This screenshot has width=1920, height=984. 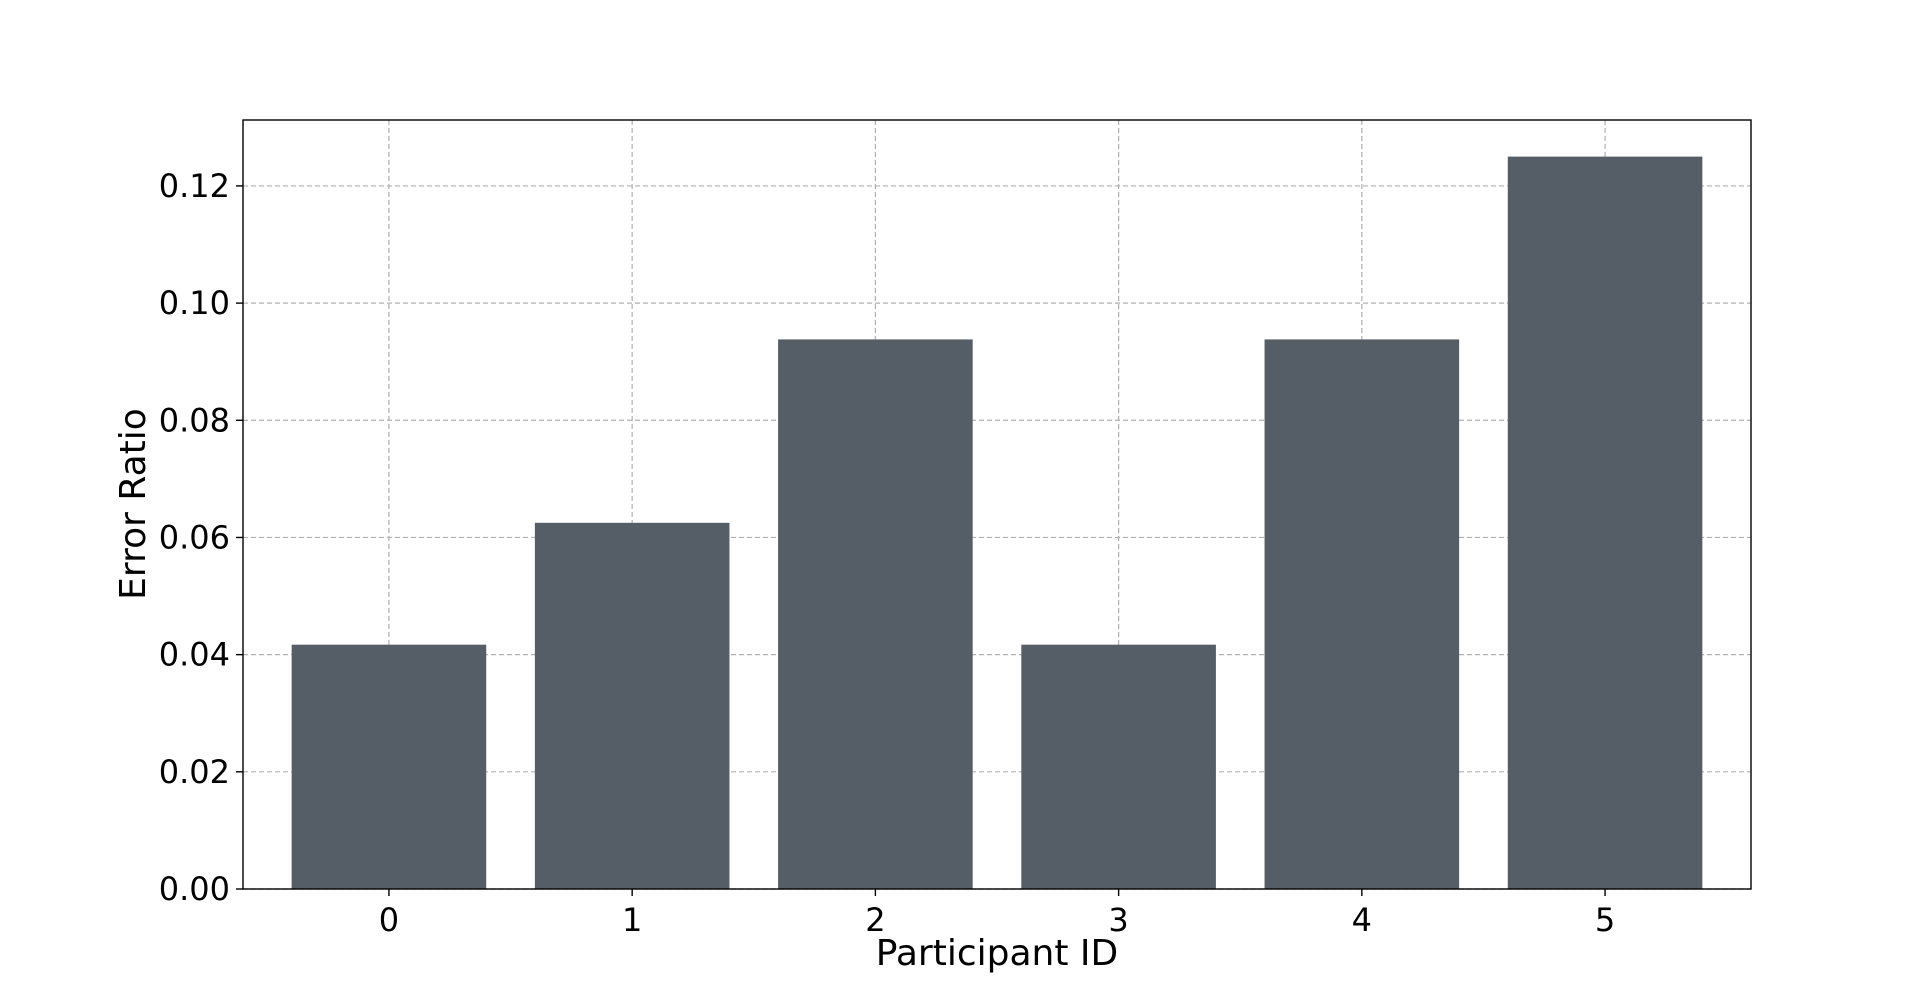 I want to click on y-tick-label: 0.02, so click(x=194, y=772).